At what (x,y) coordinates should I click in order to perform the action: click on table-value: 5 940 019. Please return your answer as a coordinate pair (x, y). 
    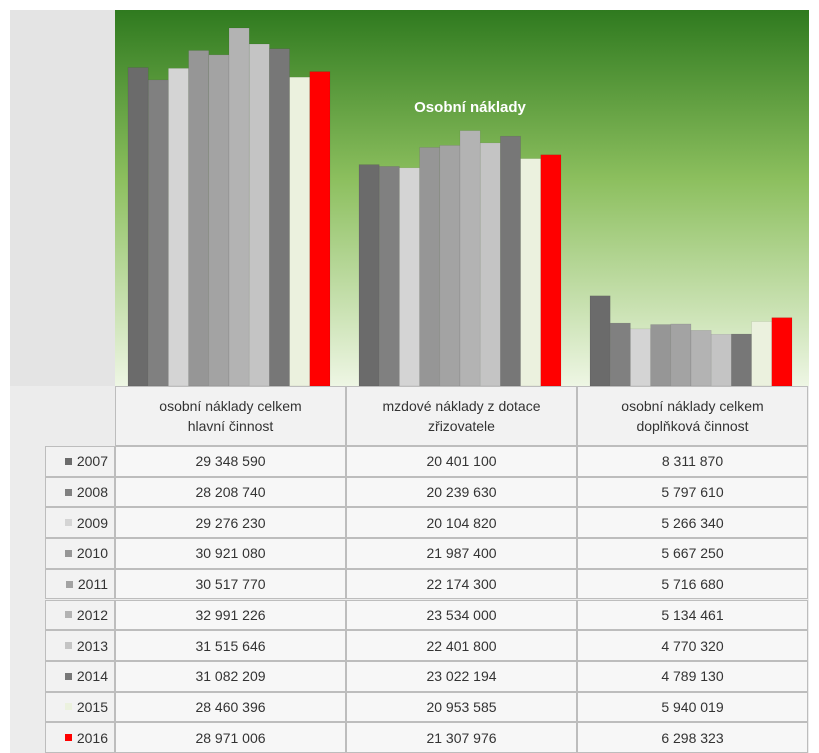
    Looking at the image, I should click on (692, 707).